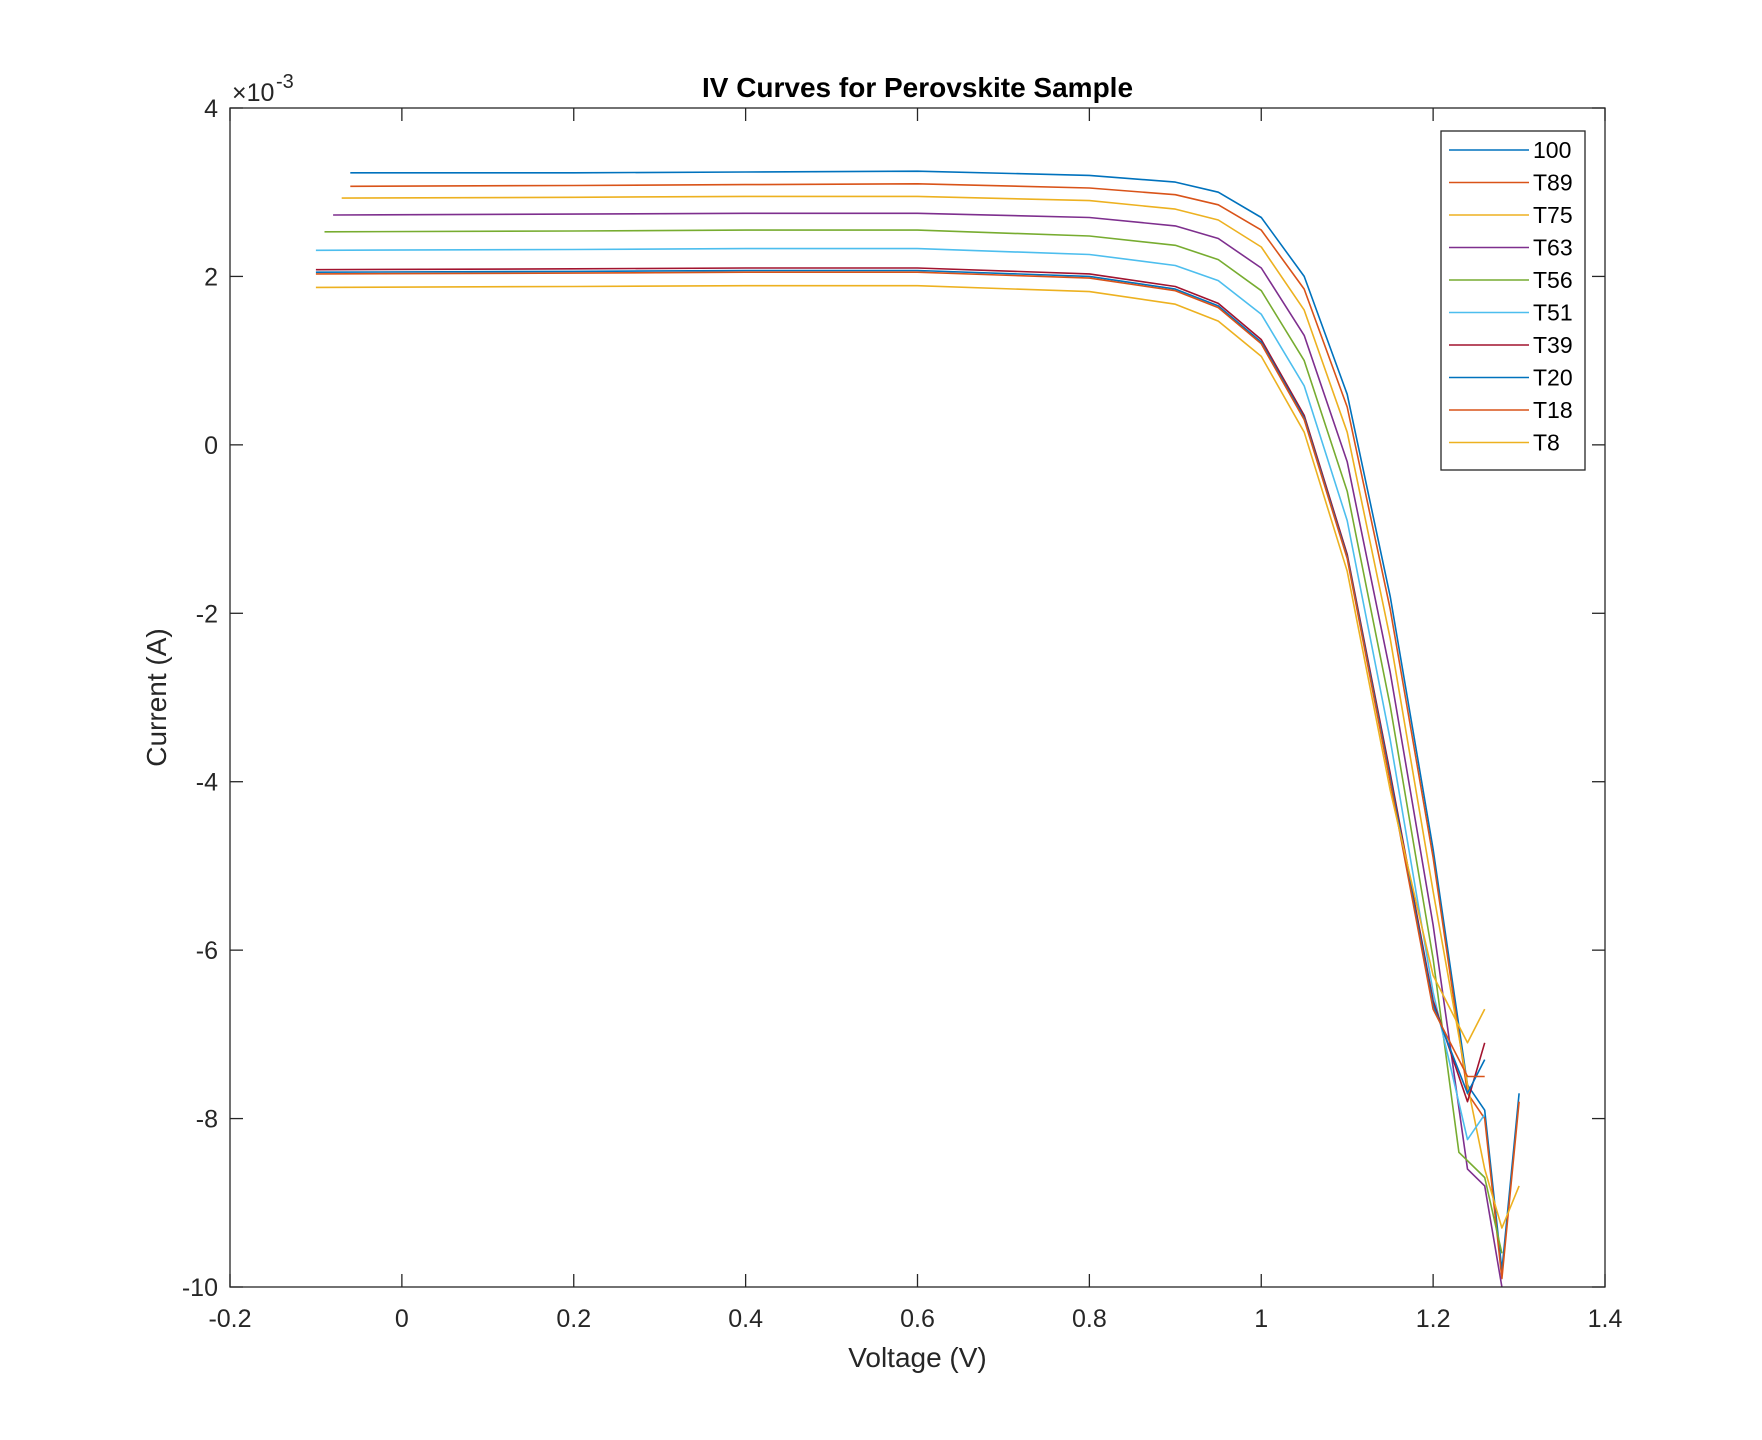 The image size is (1762, 1440). Describe the element at coordinates (1552, 150) in the screenshot. I see `legend-entry: 100` at that location.